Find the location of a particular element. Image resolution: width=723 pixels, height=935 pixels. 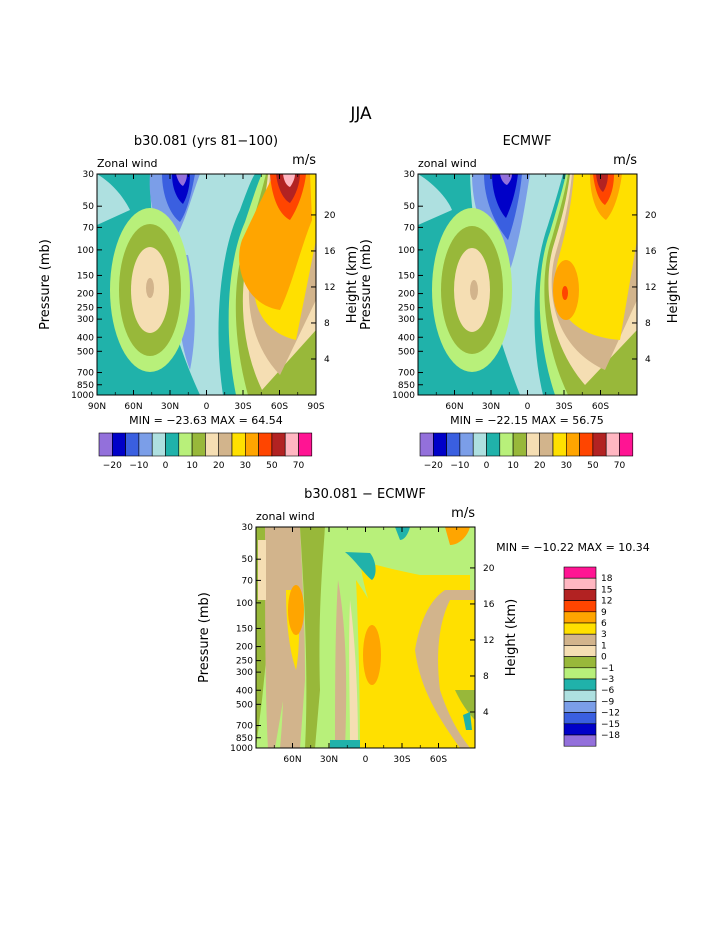

y-tick-label: 250 is located at coordinates (85, 309).